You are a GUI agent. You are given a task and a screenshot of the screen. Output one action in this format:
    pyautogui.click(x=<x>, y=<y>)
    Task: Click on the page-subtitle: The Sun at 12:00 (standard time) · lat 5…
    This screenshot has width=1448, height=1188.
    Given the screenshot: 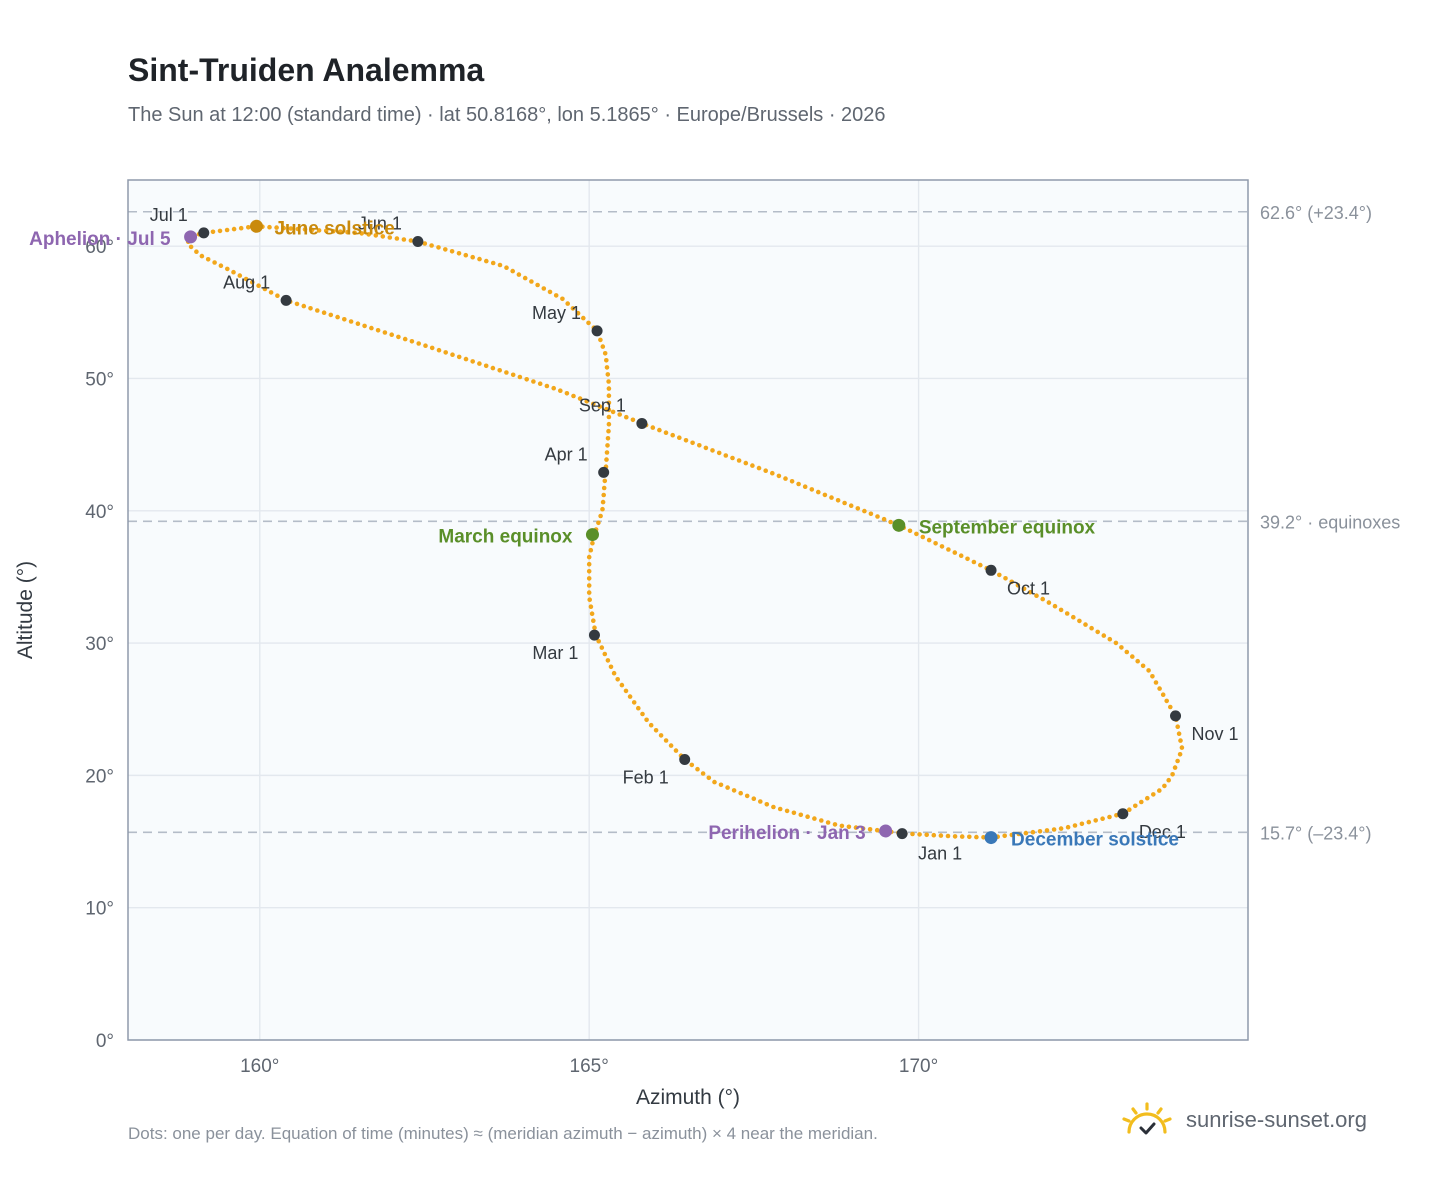 What is the action you would take?
    pyautogui.click(x=507, y=115)
    